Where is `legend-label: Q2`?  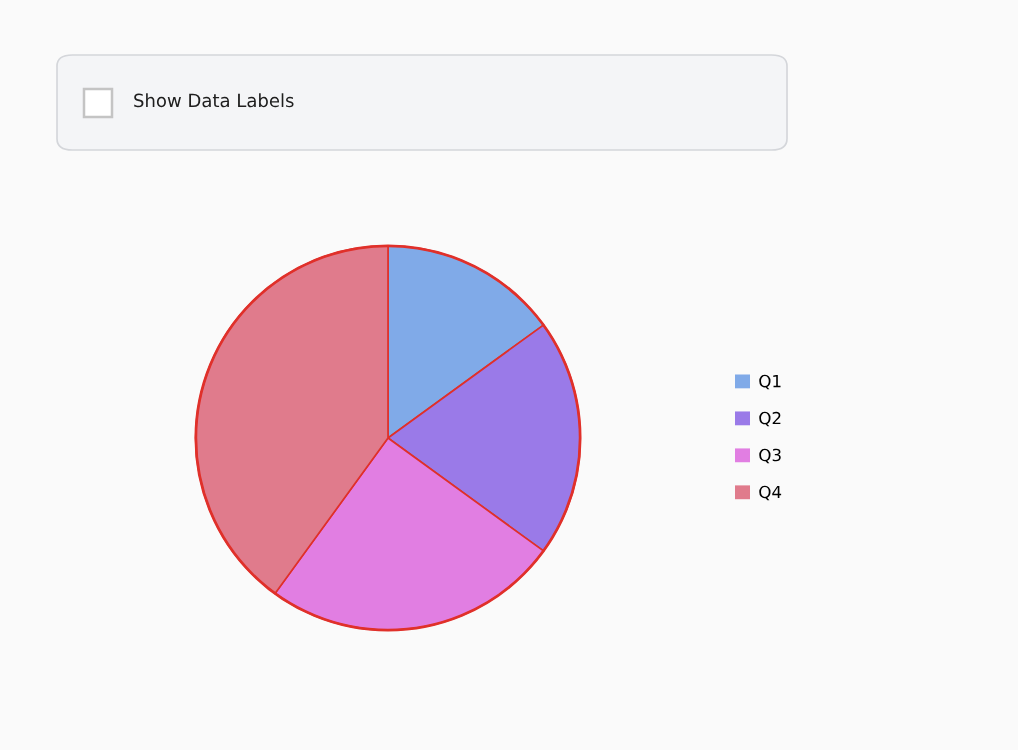 legend-label: Q2 is located at coordinates (770, 419).